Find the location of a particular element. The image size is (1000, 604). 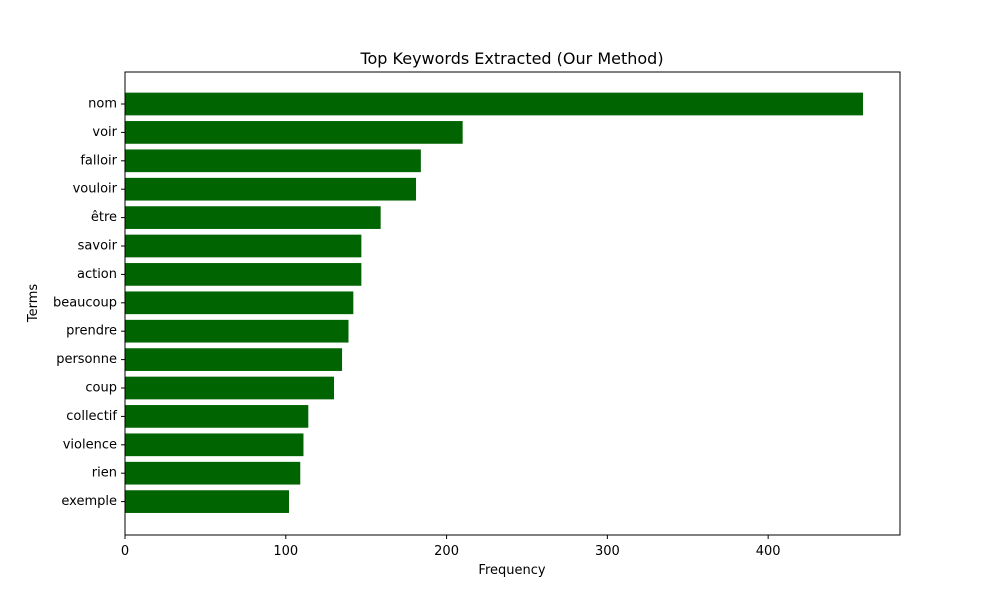

x-tick-label: 0 is located at coordinates (125, 551).